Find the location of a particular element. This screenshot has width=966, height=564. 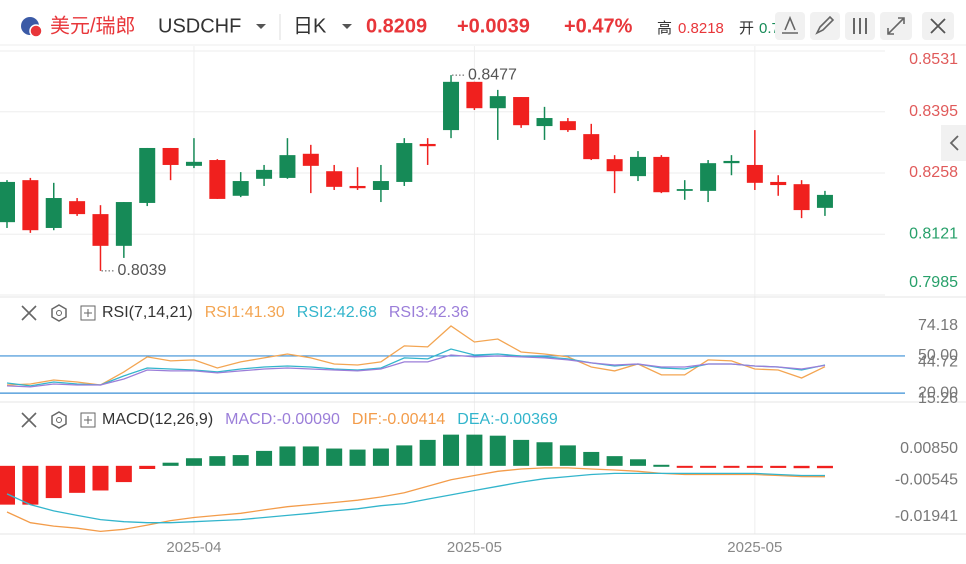

tool-button is located at coordinates (825, 26).